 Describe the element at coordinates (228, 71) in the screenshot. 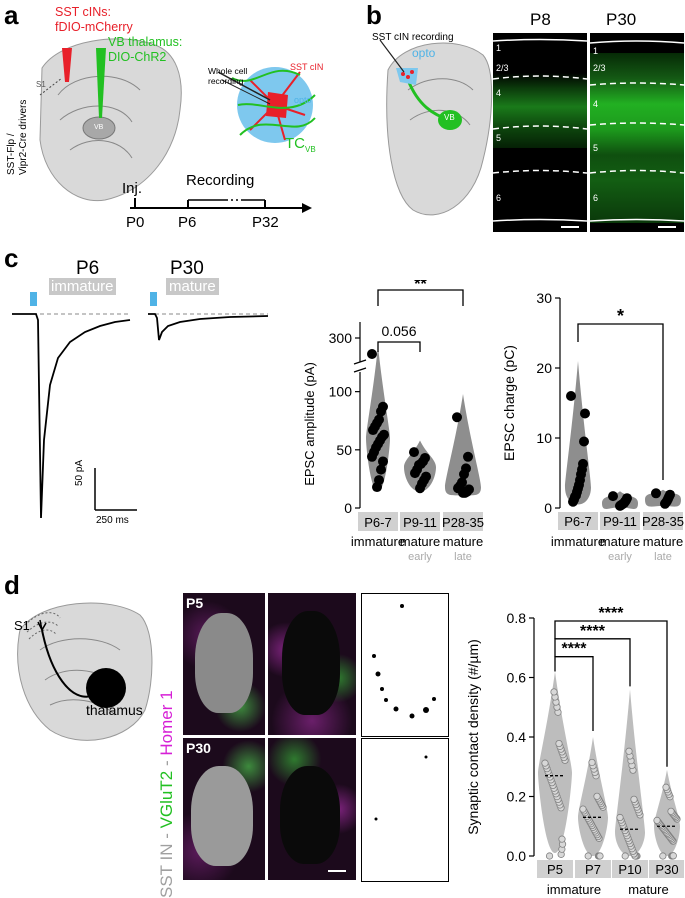

I see `whole-cell-label-1: Whole cell` at that location.